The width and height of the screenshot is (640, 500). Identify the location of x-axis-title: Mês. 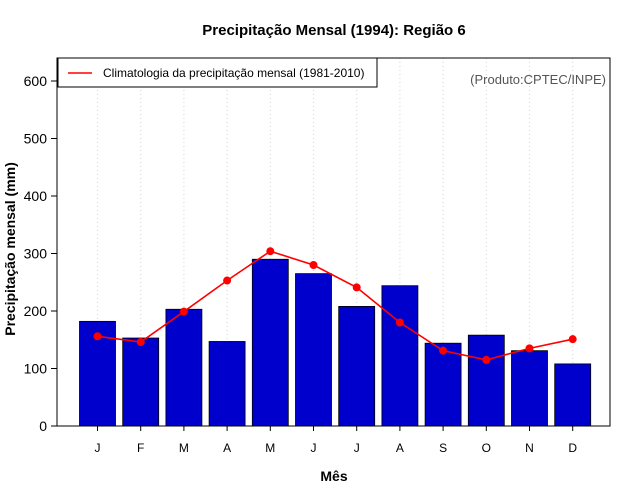
(333, 476).